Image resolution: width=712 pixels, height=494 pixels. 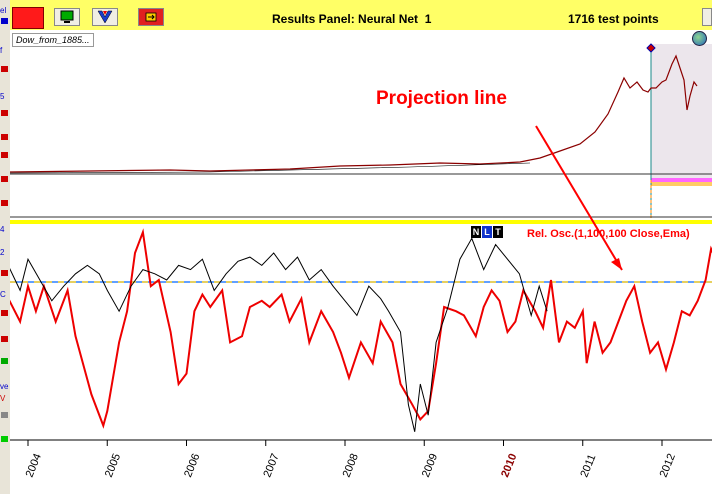 I want to click on indicator-button-n: N, so click(x=476, y=232).